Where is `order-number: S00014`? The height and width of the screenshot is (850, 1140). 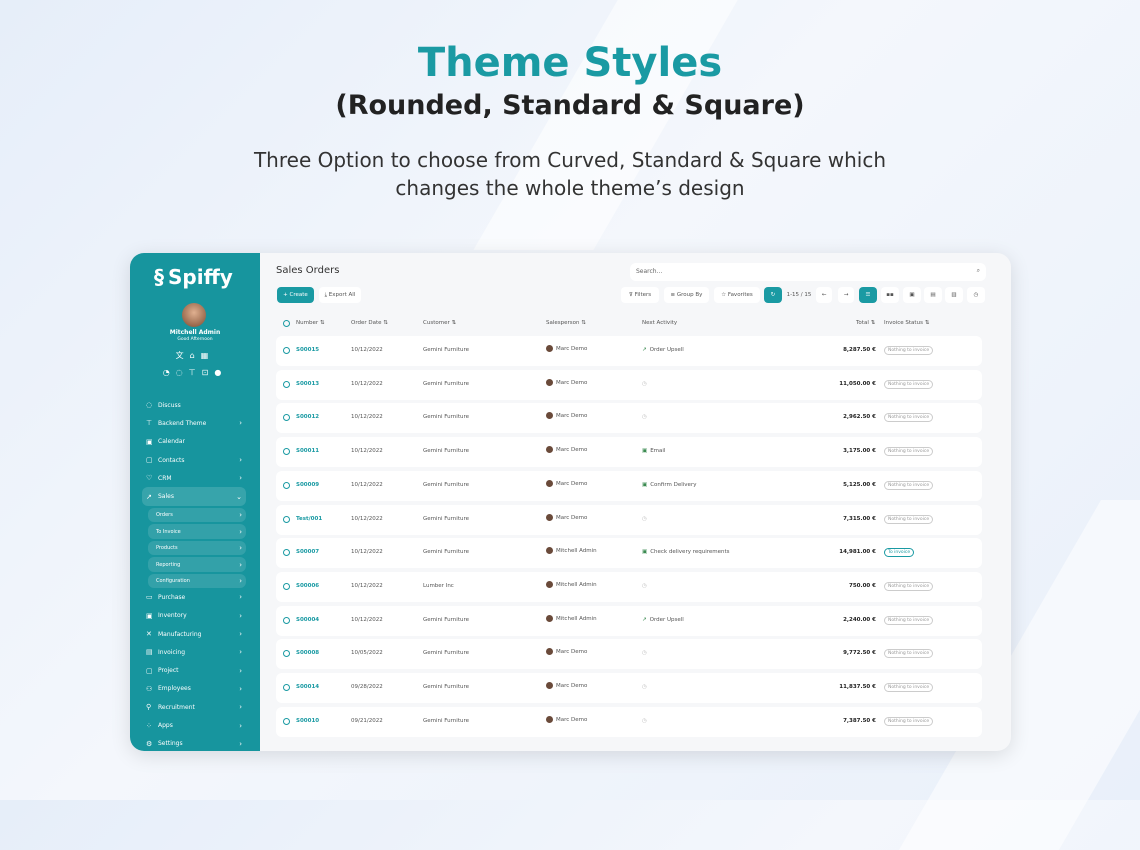
order-number: S00014 is located at coordinates (308, 687).